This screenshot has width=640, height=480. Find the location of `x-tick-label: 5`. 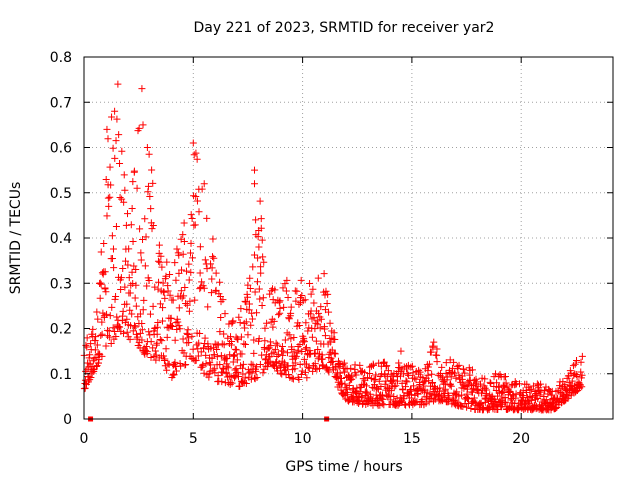

x-tick-label: 5 is located at coordinates (193, 439).